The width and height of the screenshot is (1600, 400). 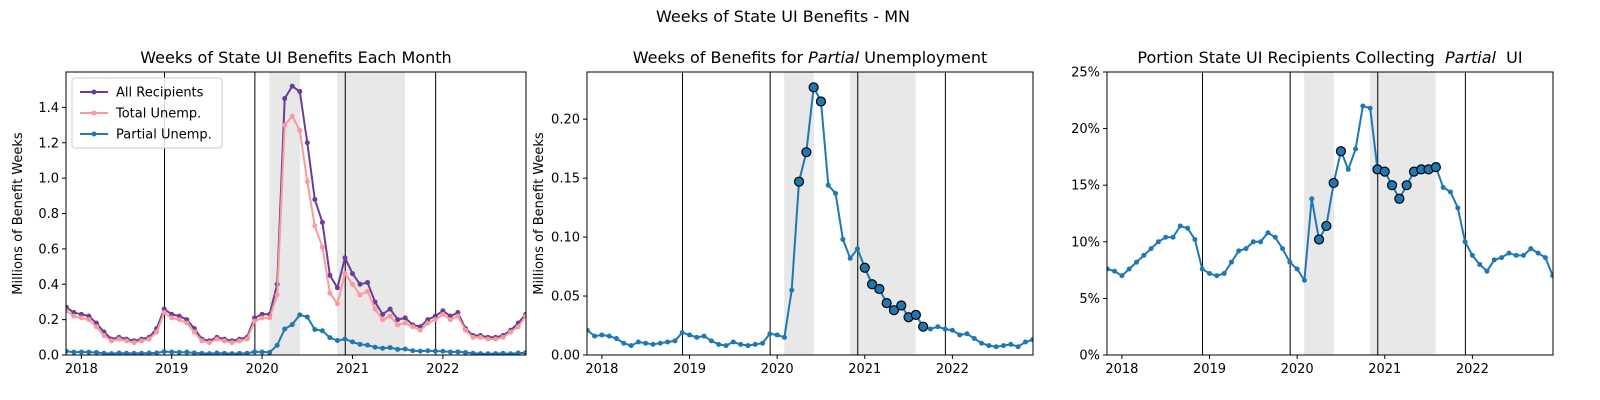 I want to click on chart-title: Weeks of State UI Benefits Each Month, so click(x=295, y=57).